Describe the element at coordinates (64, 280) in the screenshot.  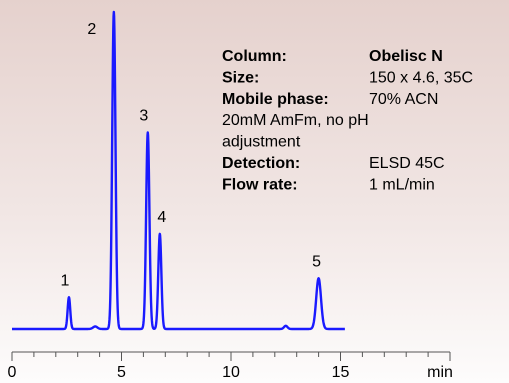
I see `peak-label: 1` at that location.